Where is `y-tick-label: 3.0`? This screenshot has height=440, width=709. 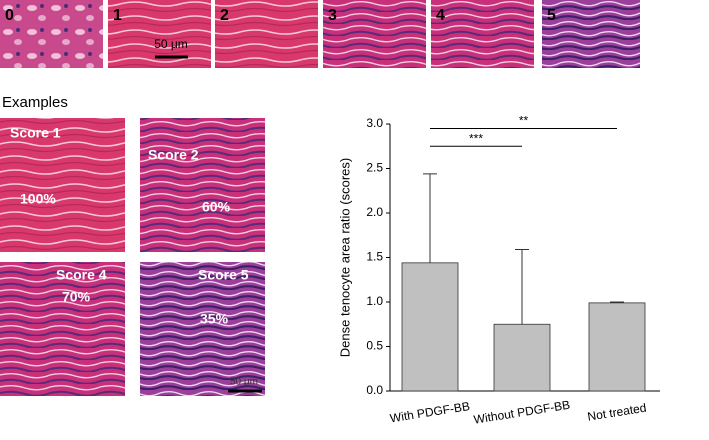
y-tick-label: 3.0 is located at coordinates (374, 123).